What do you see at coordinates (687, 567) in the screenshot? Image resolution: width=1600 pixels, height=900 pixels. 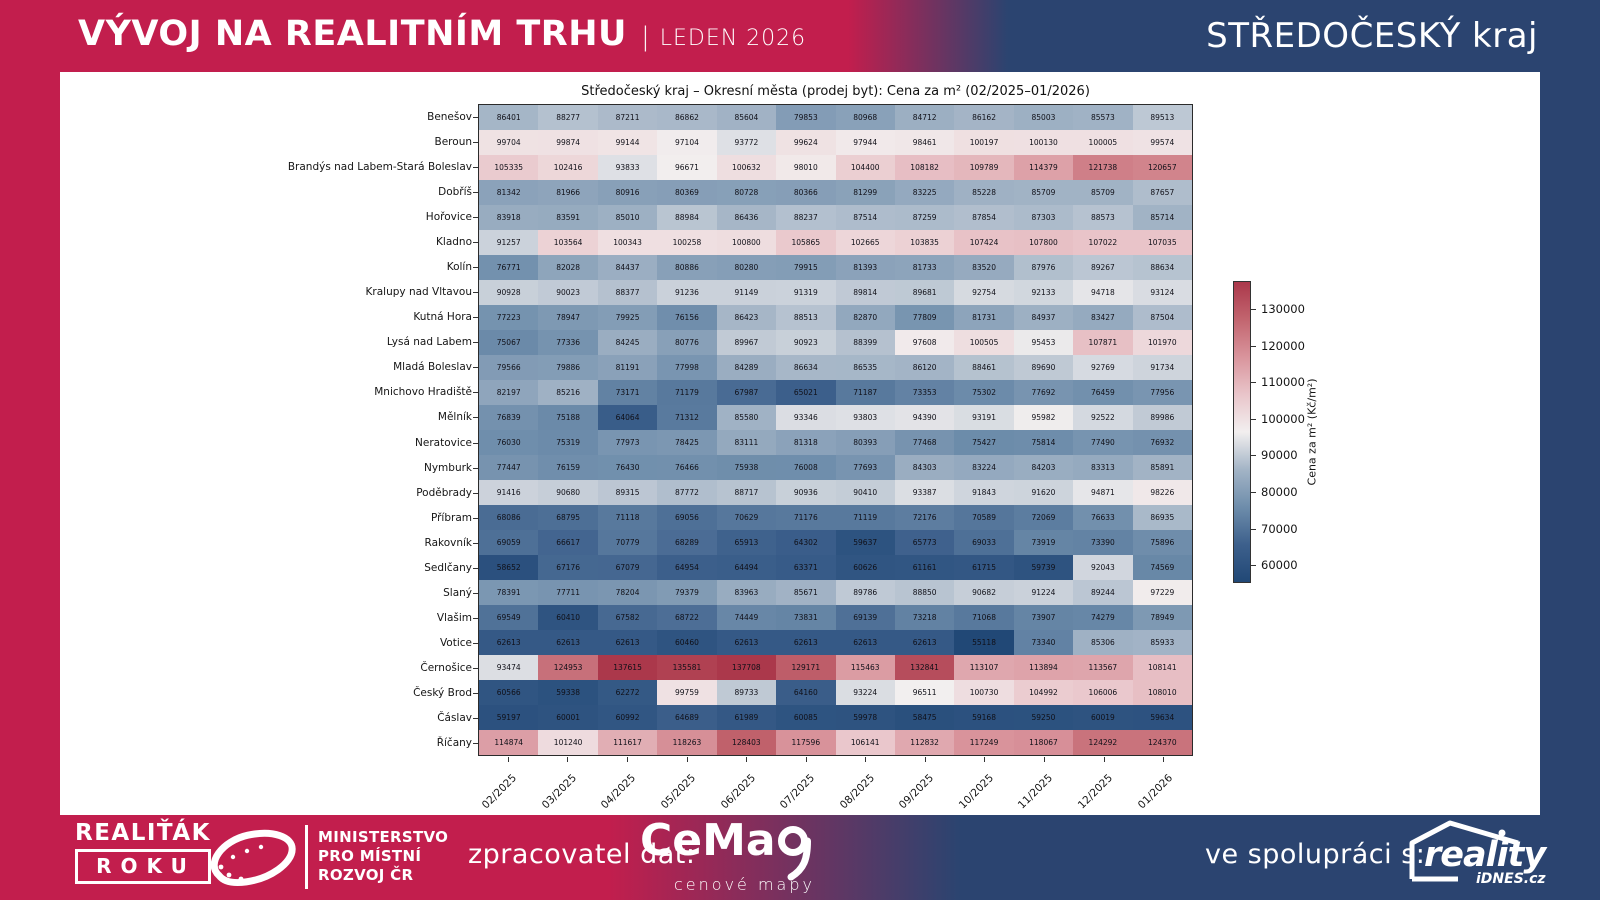 I see `heatmap-cell: 64954` at bounding box center [687, 567].